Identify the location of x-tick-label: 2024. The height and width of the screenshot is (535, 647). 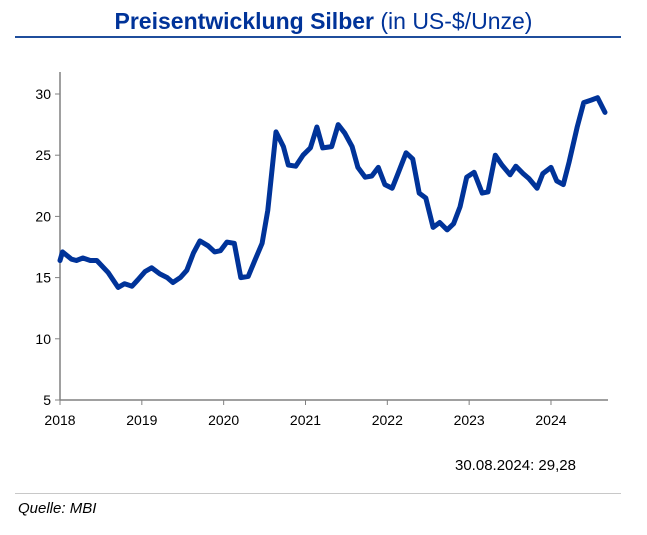
(550, 420).